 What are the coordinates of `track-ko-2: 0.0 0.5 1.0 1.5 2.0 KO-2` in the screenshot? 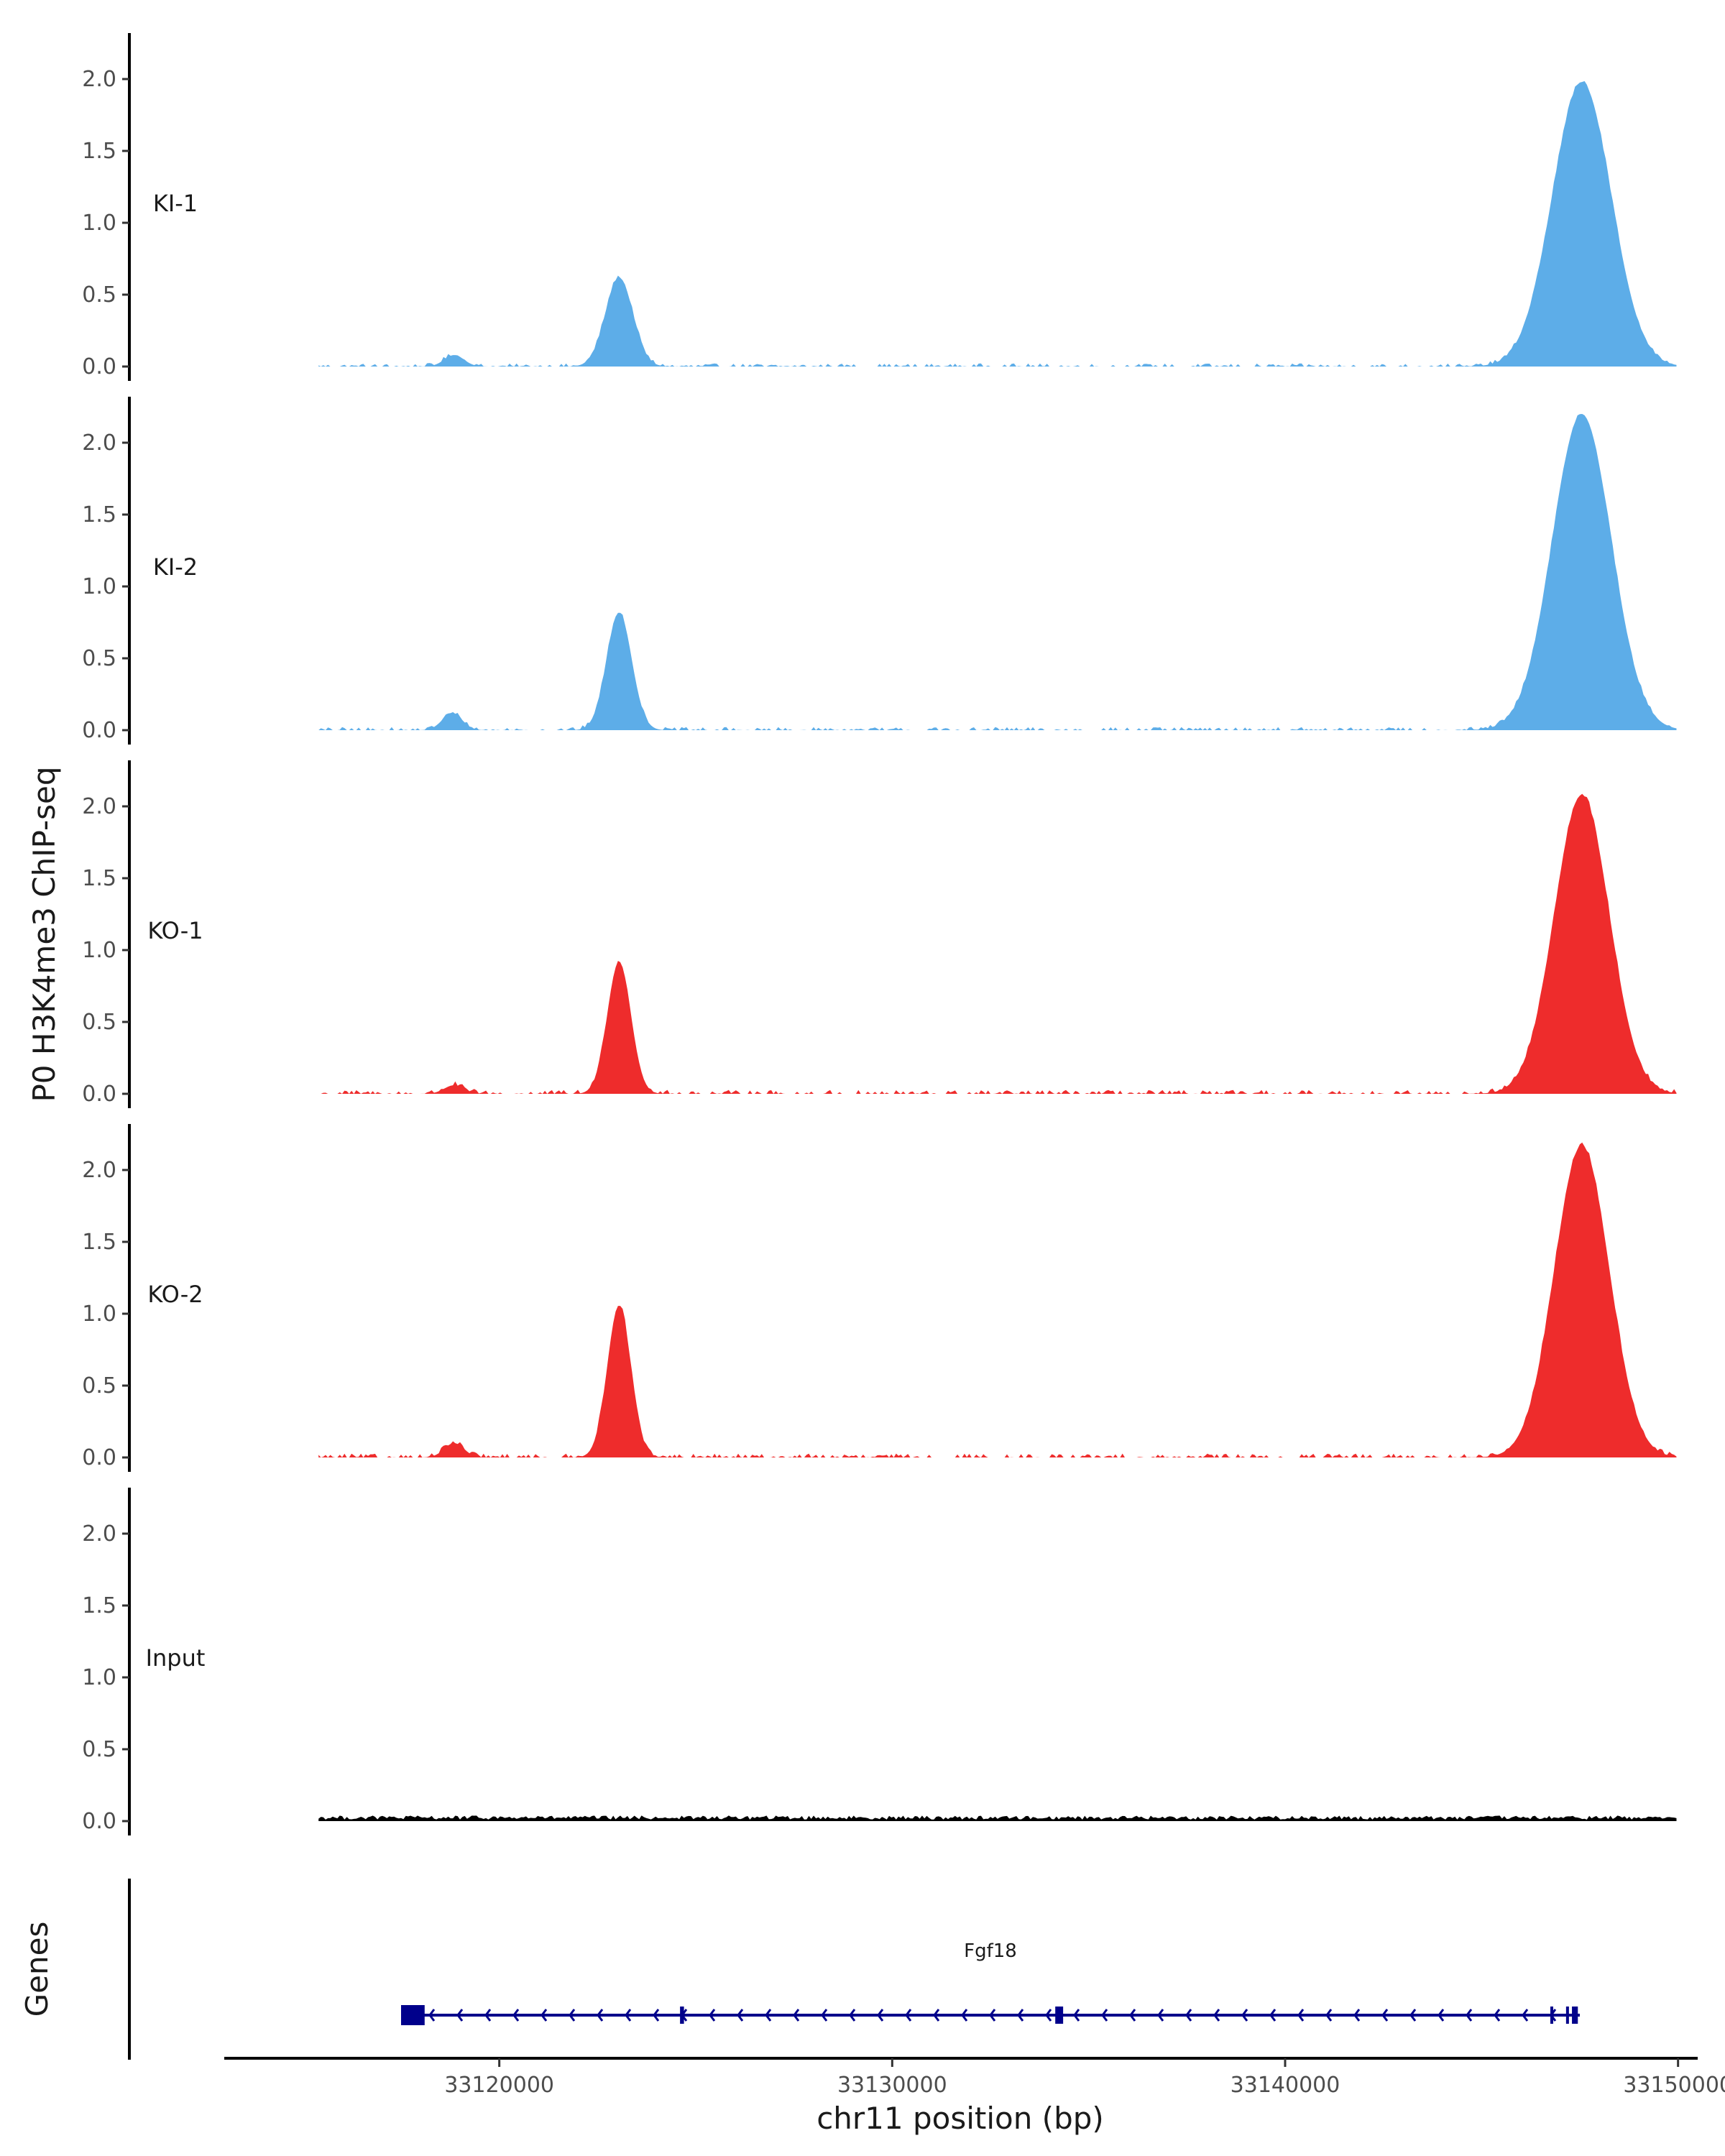 It's located at (879, 1298).